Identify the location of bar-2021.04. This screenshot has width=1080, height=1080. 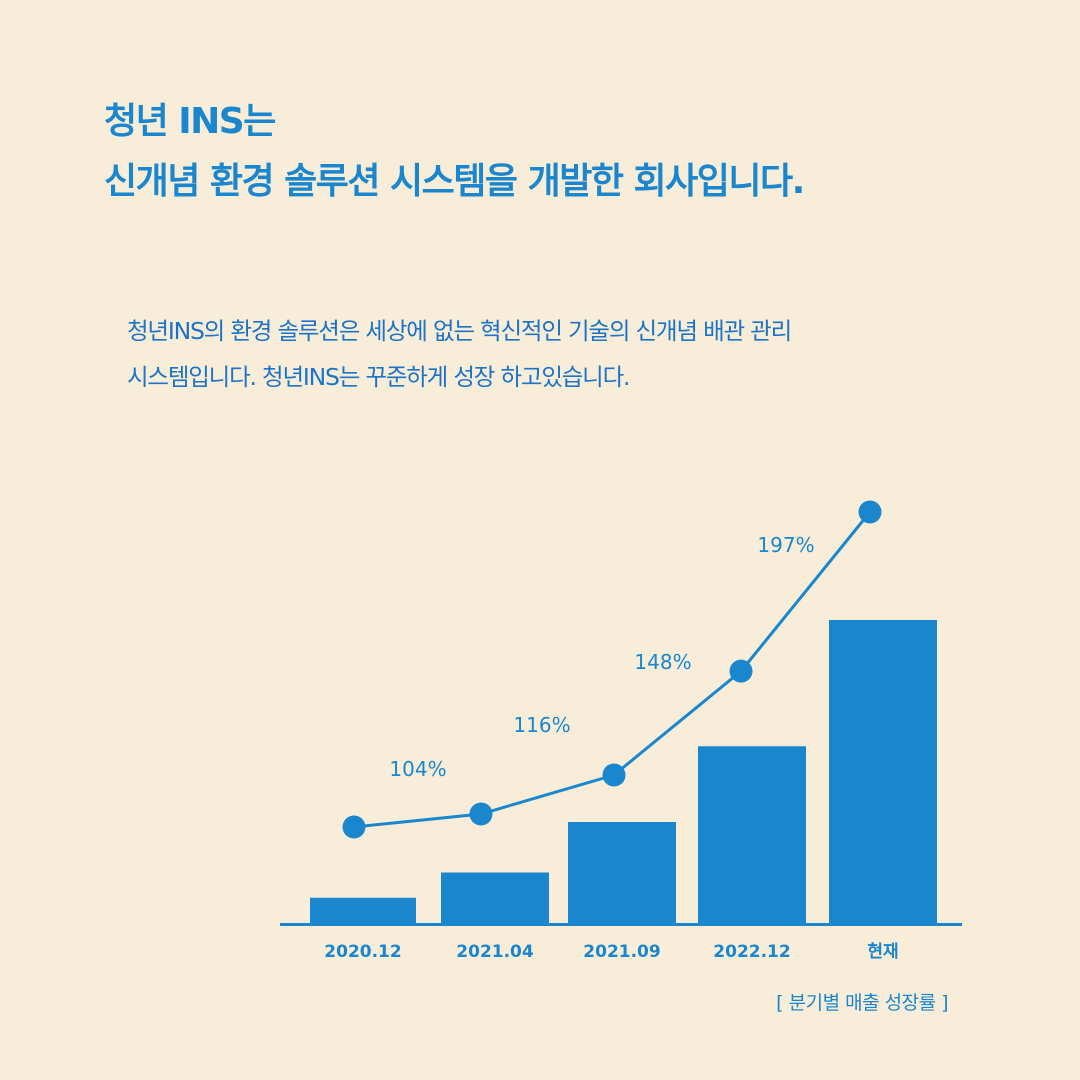
(495, 897).